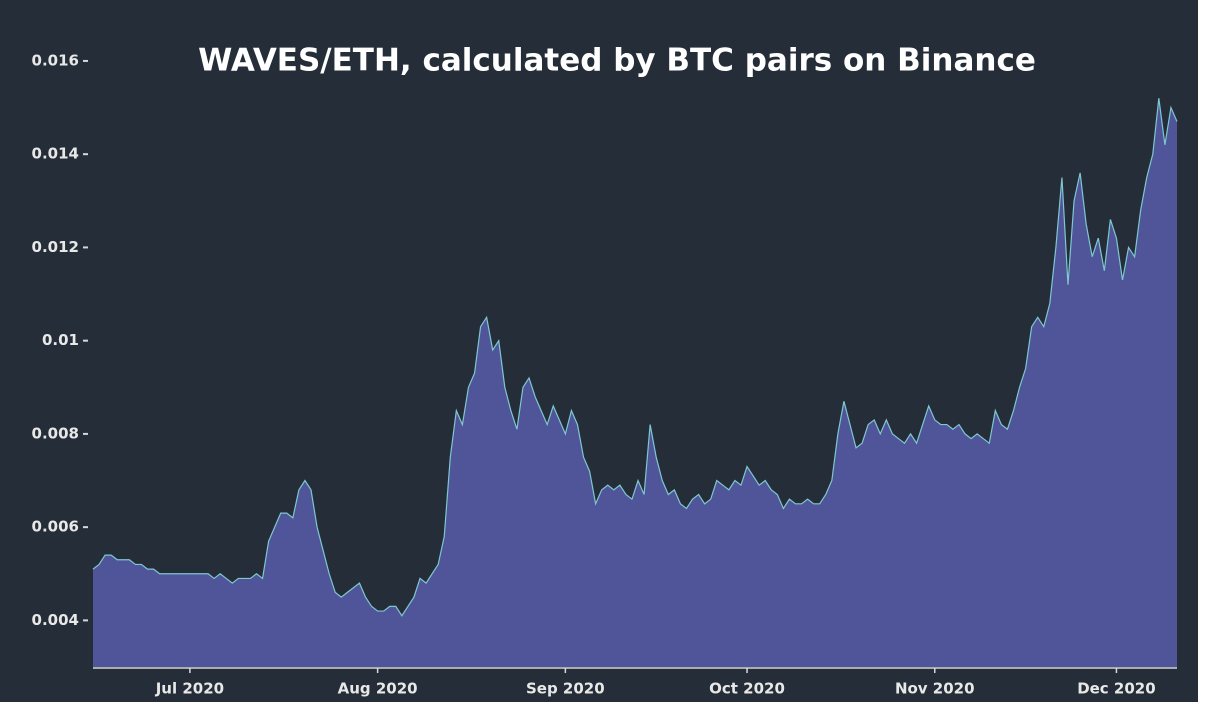 The width and height of the screenshot is (1212, 702). I want to click on x-tick-label: Sep 2020, so click(565, 689).